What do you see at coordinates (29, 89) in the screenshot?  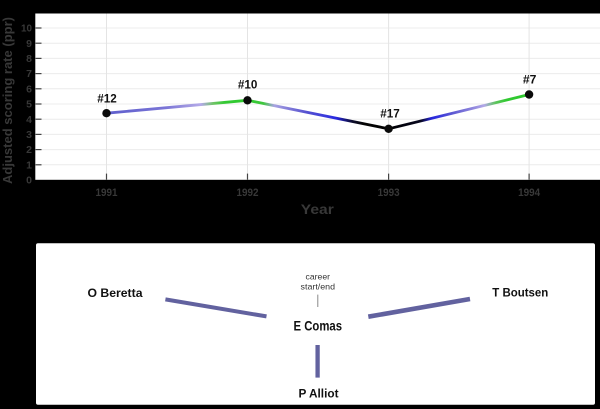 I see `svg-text: 6` at bounding box center [29, 89].